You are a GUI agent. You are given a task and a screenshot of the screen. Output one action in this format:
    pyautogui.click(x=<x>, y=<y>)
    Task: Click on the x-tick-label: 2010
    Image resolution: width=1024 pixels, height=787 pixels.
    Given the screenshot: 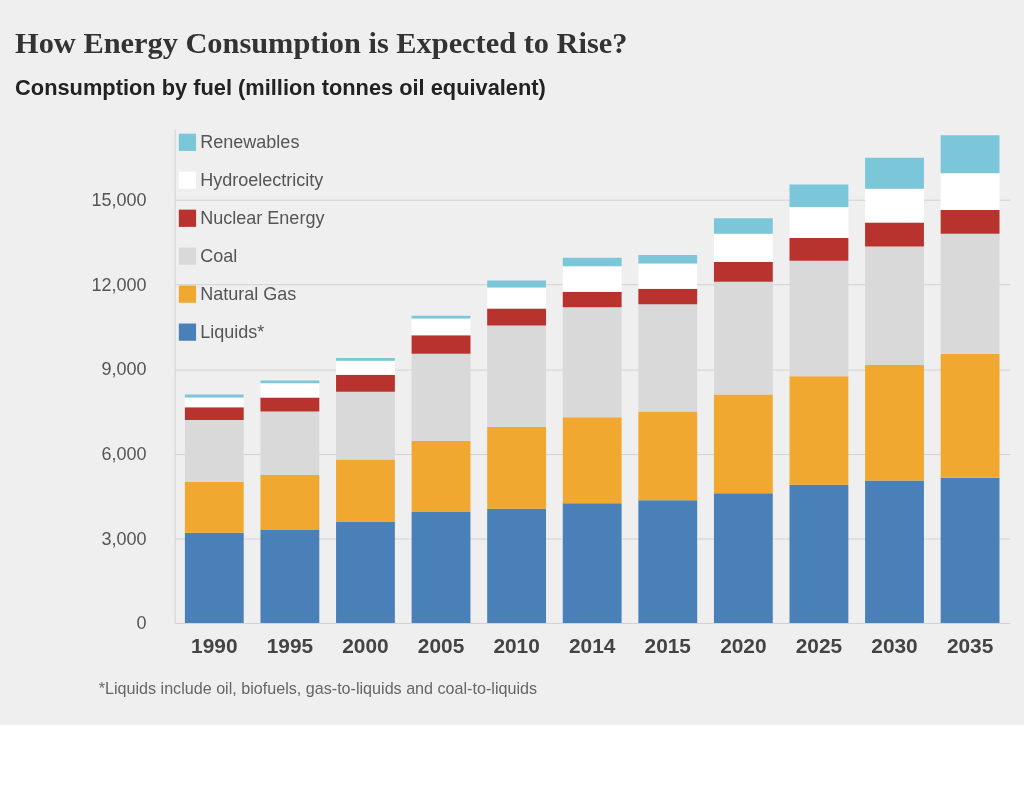 What is the action you would take?
    pyautogui.click(x=516, y=645)
    